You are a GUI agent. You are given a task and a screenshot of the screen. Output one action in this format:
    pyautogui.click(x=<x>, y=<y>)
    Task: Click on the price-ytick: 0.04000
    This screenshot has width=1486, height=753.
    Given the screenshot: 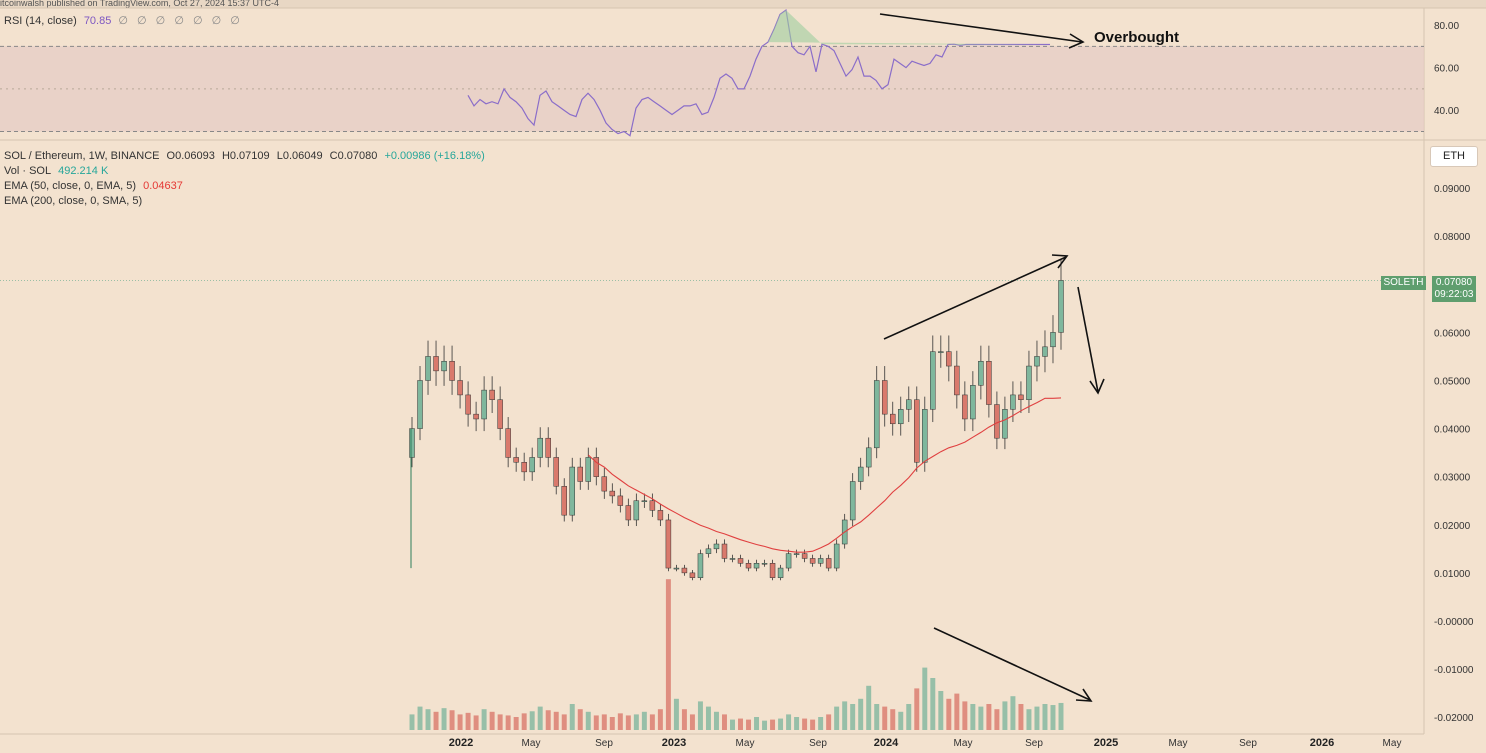 What is the action you would take?
    pyautogui.click(x=1452, y=430)
    